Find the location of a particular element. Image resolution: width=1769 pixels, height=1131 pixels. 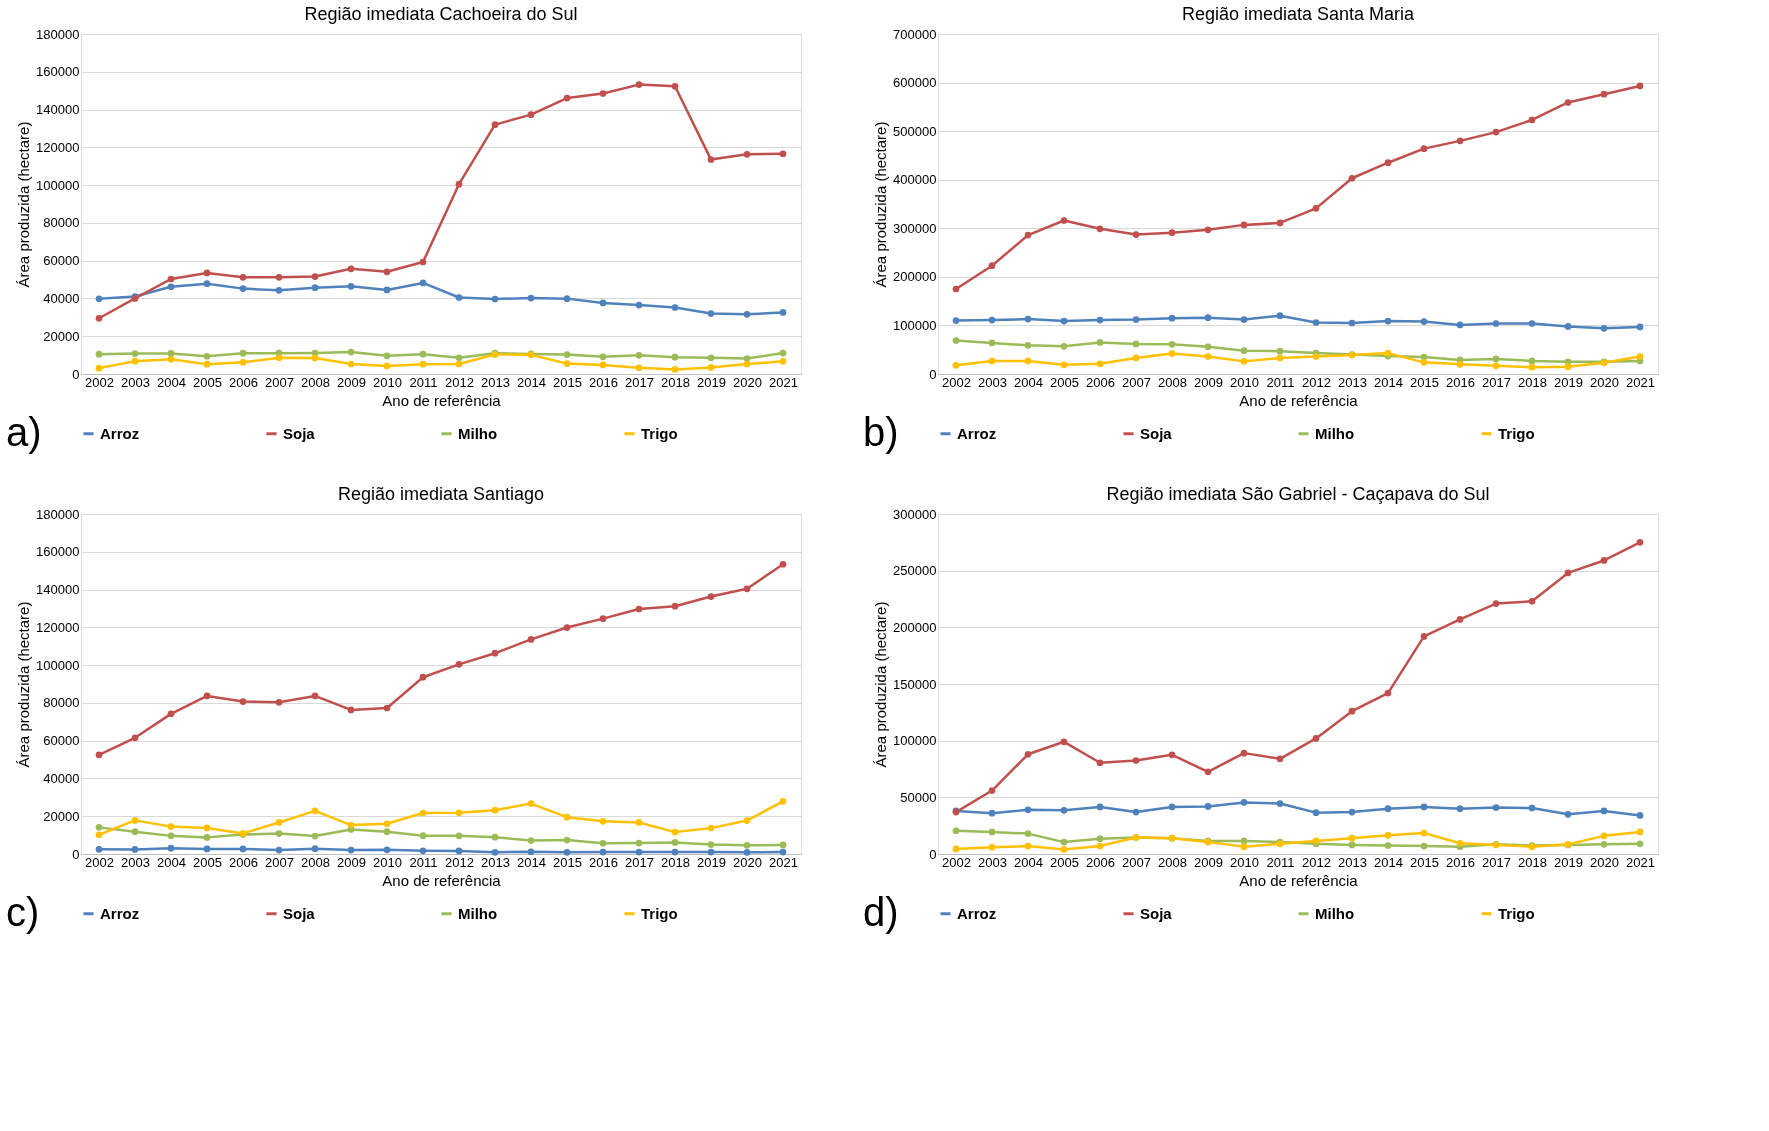

y-tick-label: 20000 is located at coordinates (61, 336).